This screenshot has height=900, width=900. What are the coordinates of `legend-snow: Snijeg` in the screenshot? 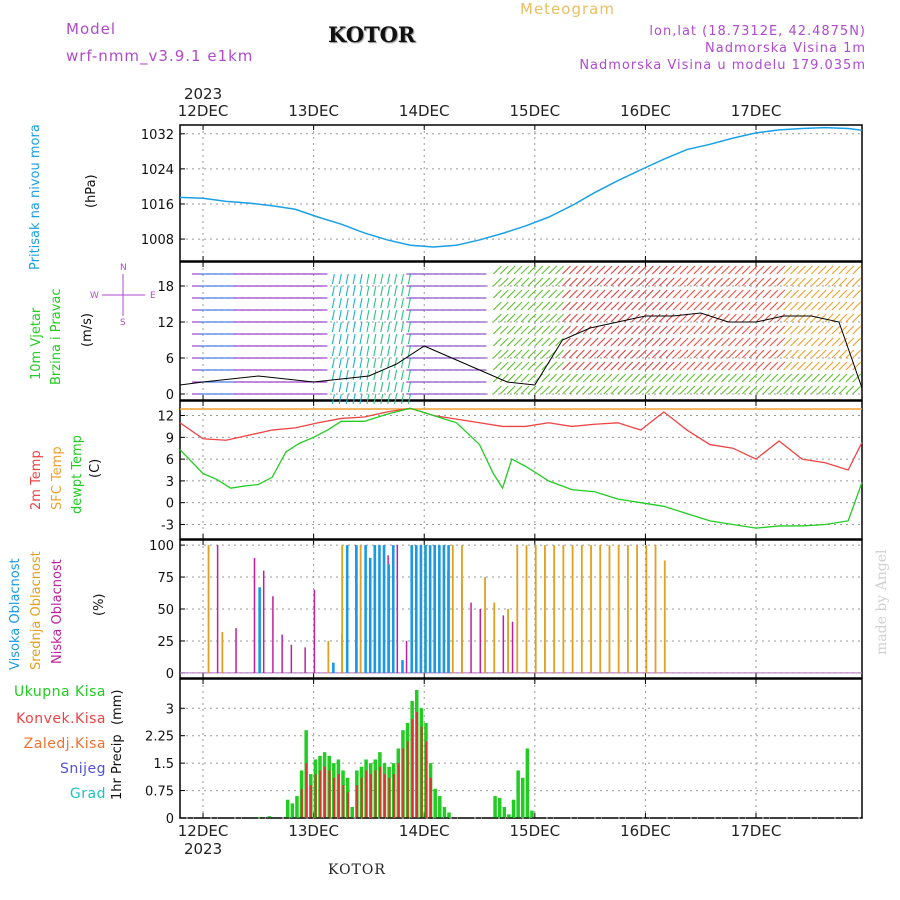 It's located at (82, 769).